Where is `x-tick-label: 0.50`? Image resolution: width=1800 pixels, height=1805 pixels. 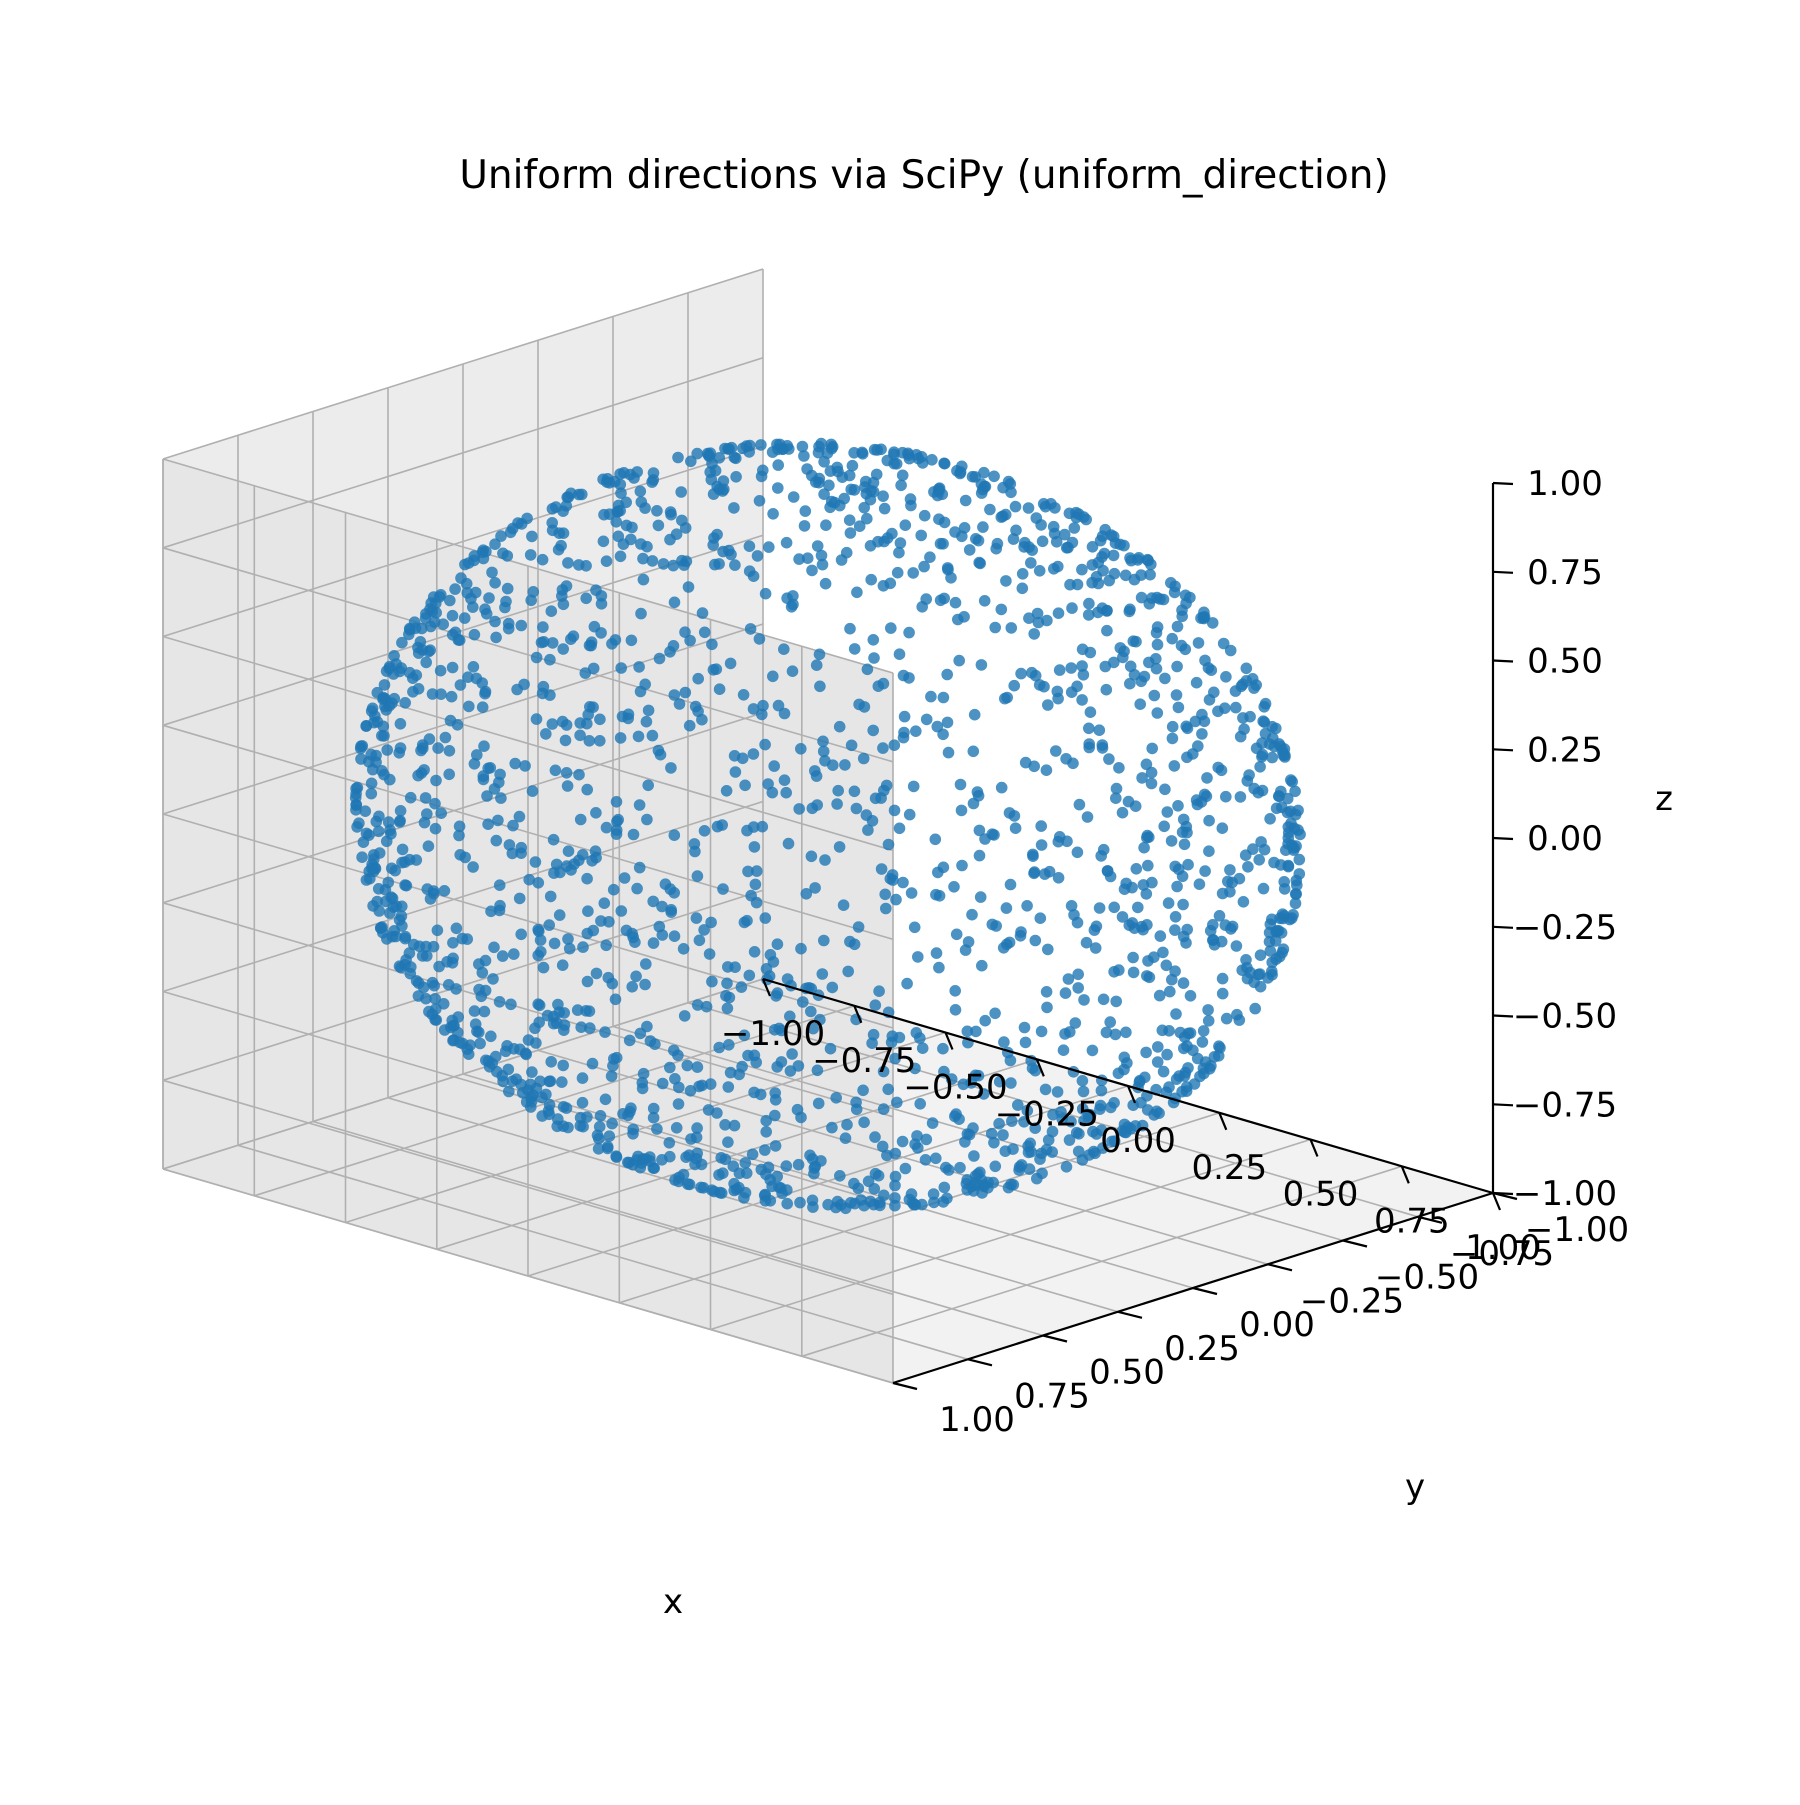
x-tick-label: 0.50 is located at coordinates (1321, 1195).